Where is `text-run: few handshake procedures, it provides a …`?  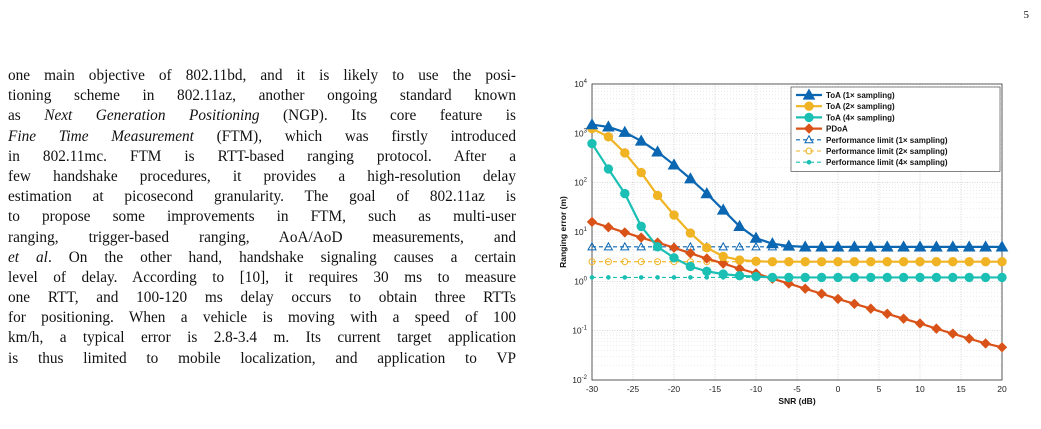
text-run: few handshake procedures, it provides a … is located at coordinates (262, 176).